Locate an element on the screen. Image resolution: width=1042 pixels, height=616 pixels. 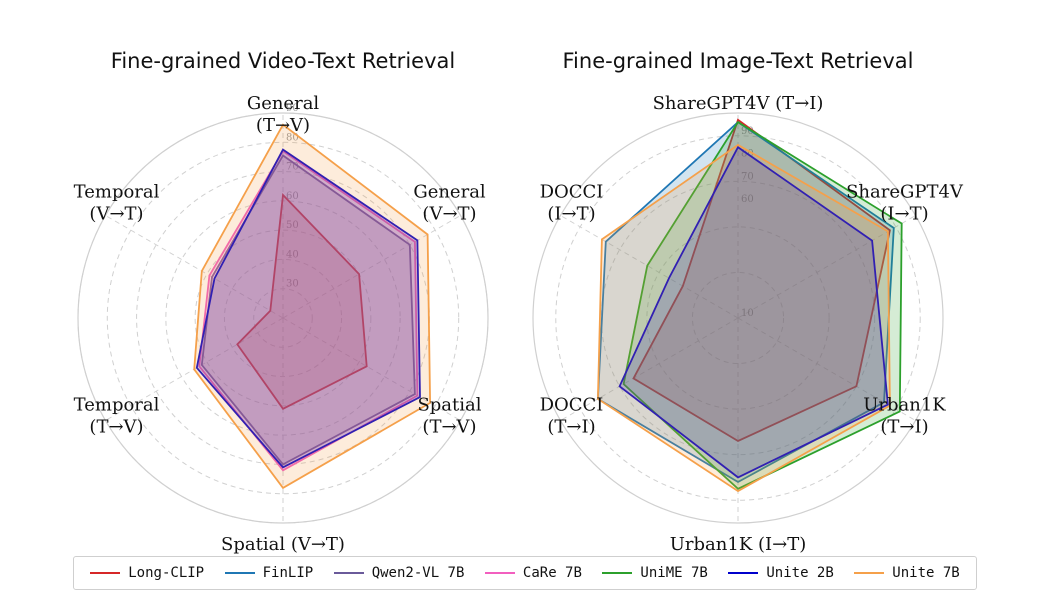
legend-label: UniME 7B is located at coordinates (674, 573).